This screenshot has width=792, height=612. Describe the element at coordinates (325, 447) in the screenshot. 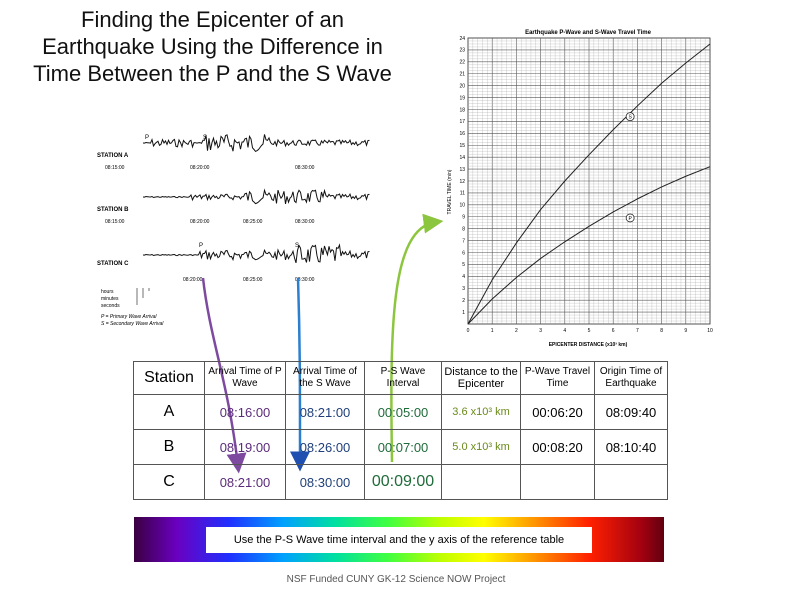

I see `cell-s-arrival-b: 08:26:00` at that location.